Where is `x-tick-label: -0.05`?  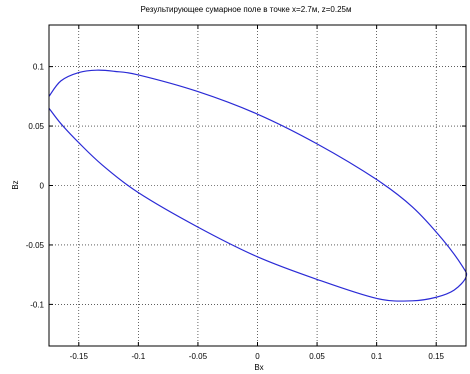
x-tick-label: -0.05 is located at coordinates (198, 356).